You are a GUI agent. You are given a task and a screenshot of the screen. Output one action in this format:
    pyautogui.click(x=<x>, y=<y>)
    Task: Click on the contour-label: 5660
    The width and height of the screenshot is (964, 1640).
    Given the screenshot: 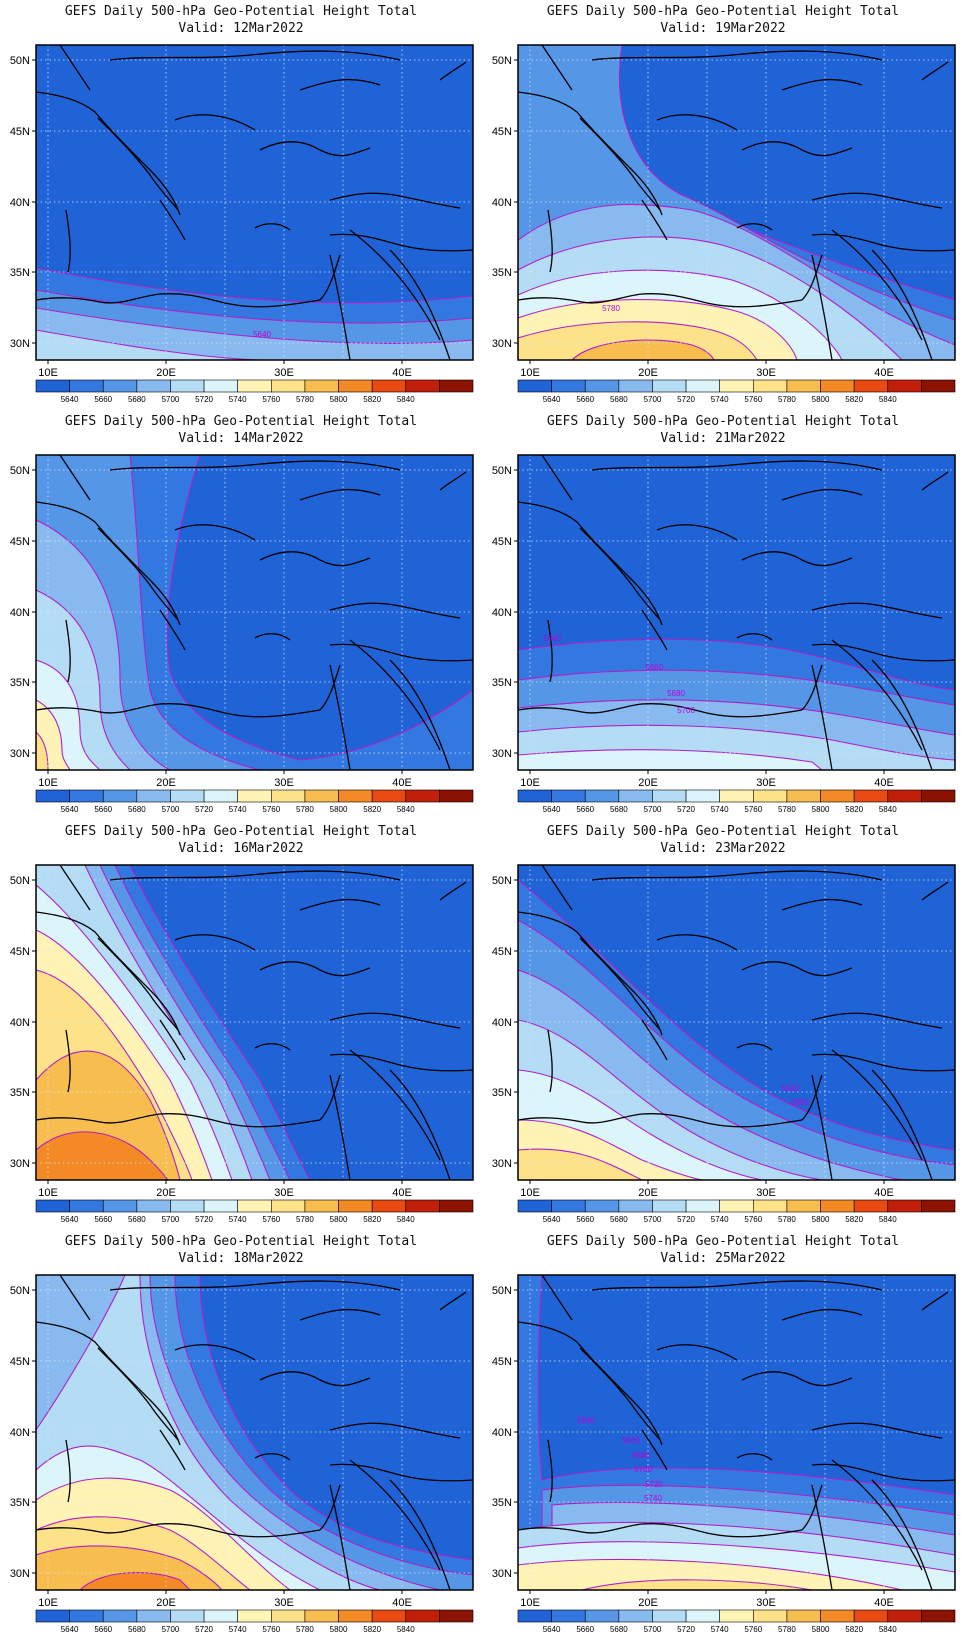 What is the action you would take?
    pyautogui.click(x=654, y=667)
    